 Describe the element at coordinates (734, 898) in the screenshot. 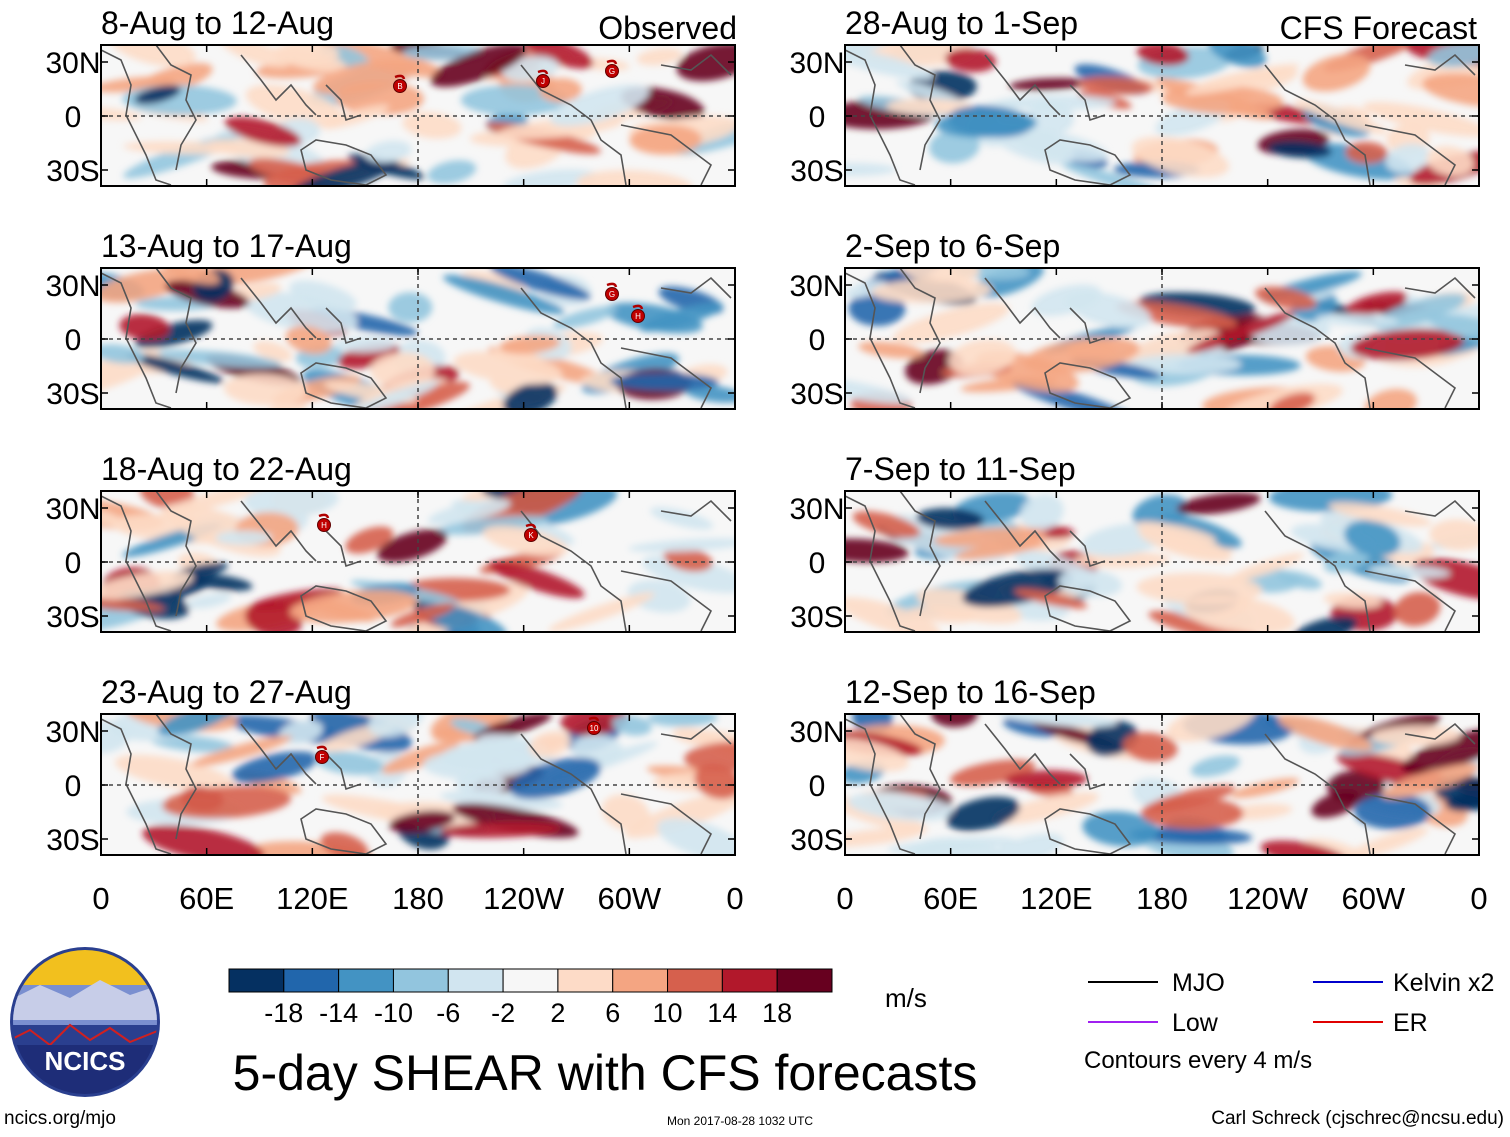

I see `lon-label: 0` at that location.